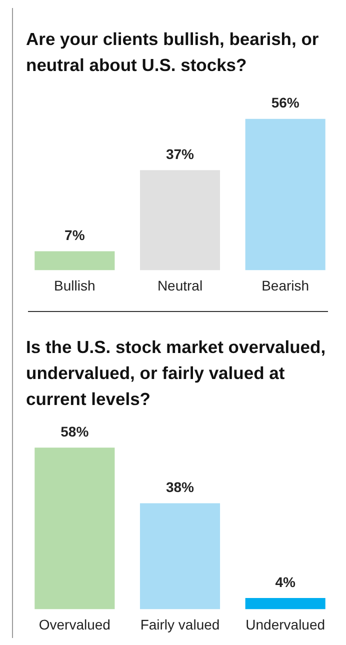 The width and height of the screenshot is (346, 645). I want to click on x-tick-label: Neutral, so click(180, 285).